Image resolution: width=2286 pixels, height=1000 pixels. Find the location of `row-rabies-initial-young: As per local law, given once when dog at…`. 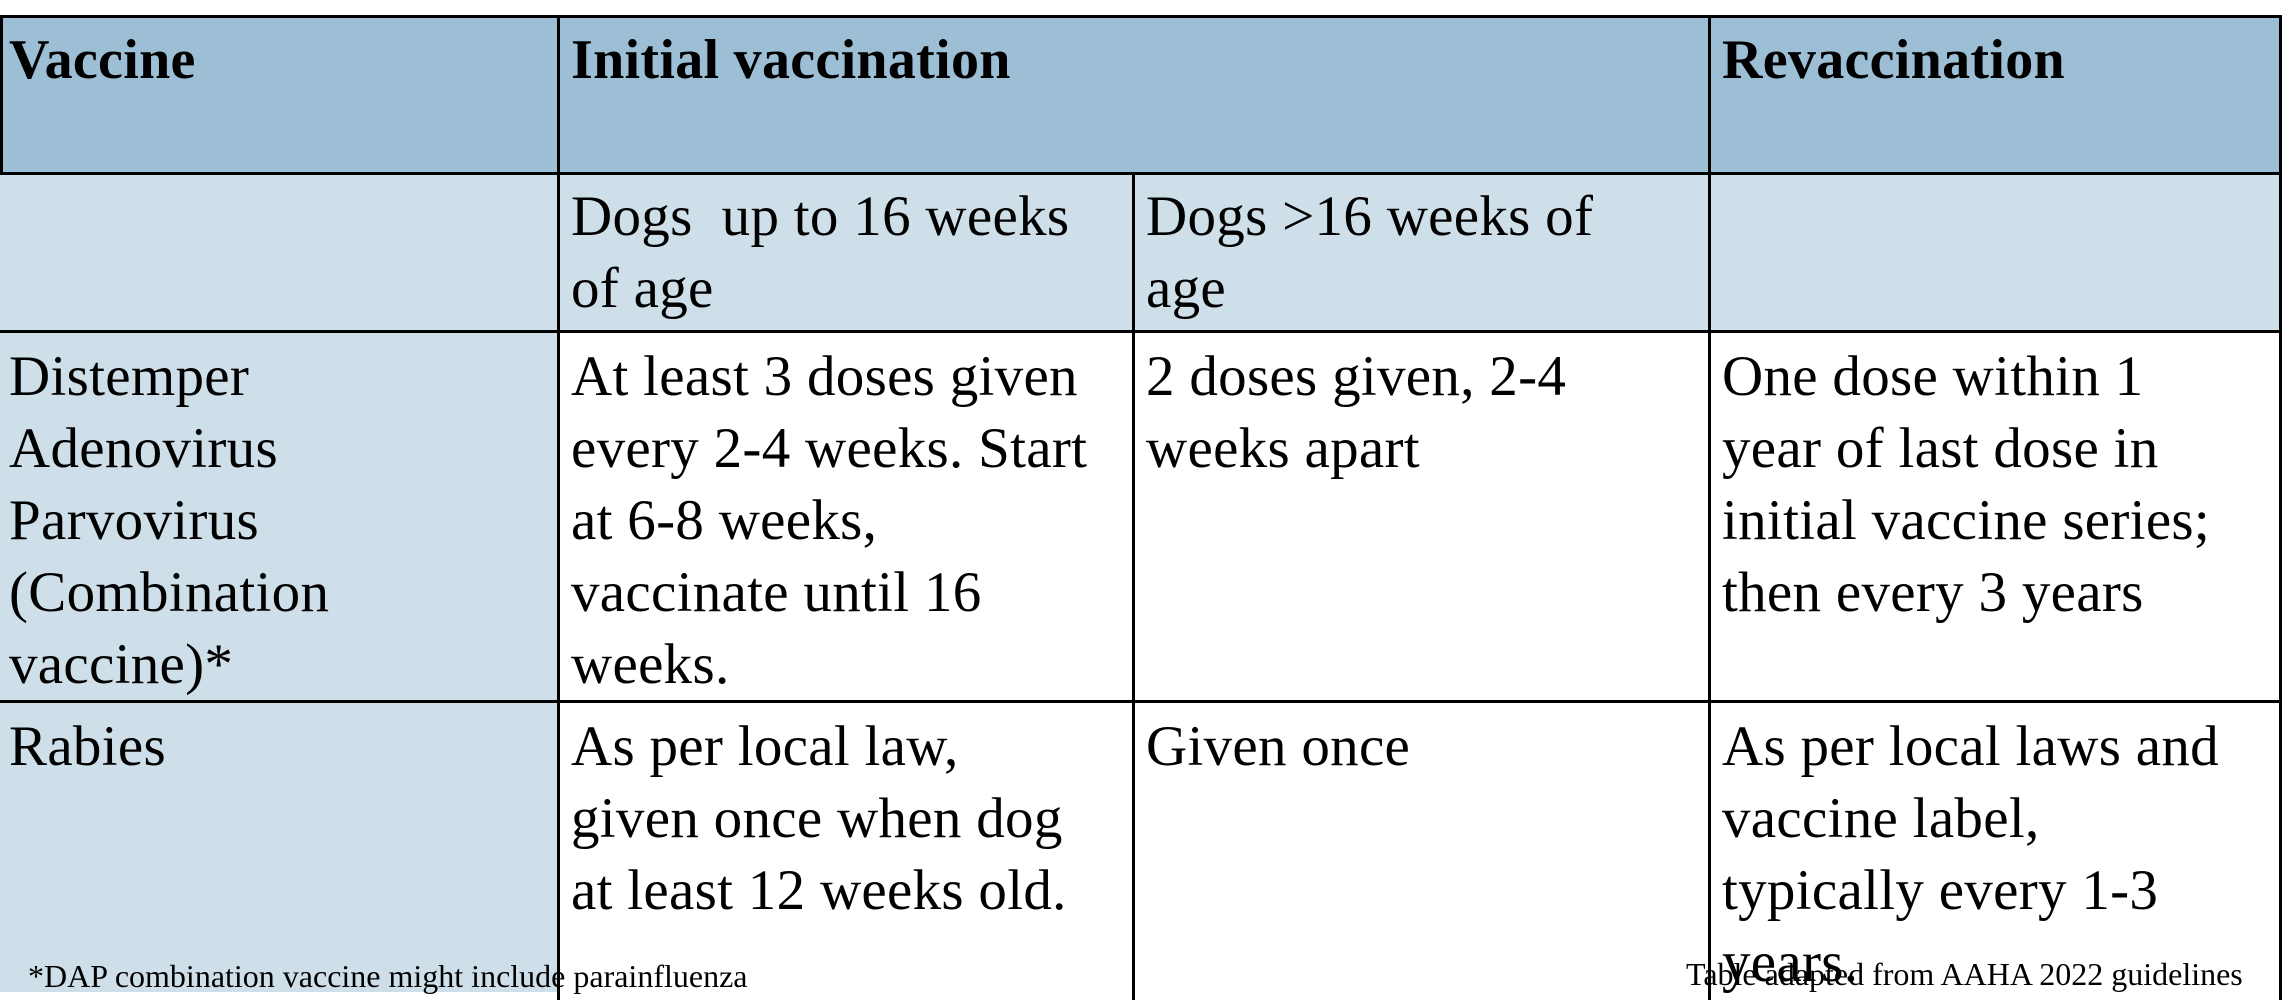

row-rabies-initial-young: As per local law, given once when dog at… is located at coordinates (844, 851).